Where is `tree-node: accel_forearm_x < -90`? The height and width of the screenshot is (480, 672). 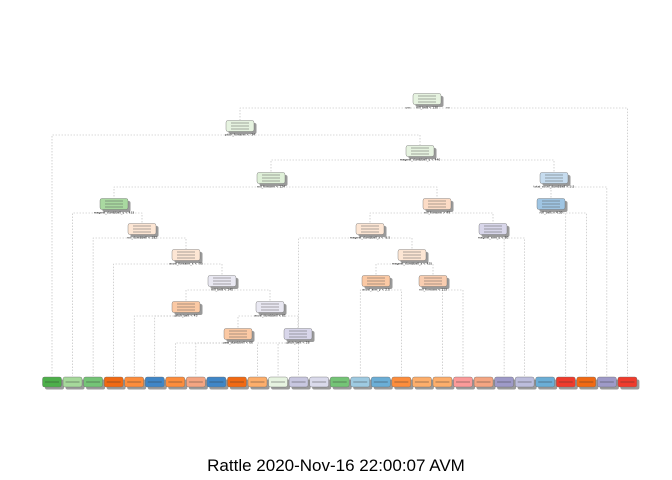 tree-node: accel_forearm_x < -90 is located at coordinates (186, 257).